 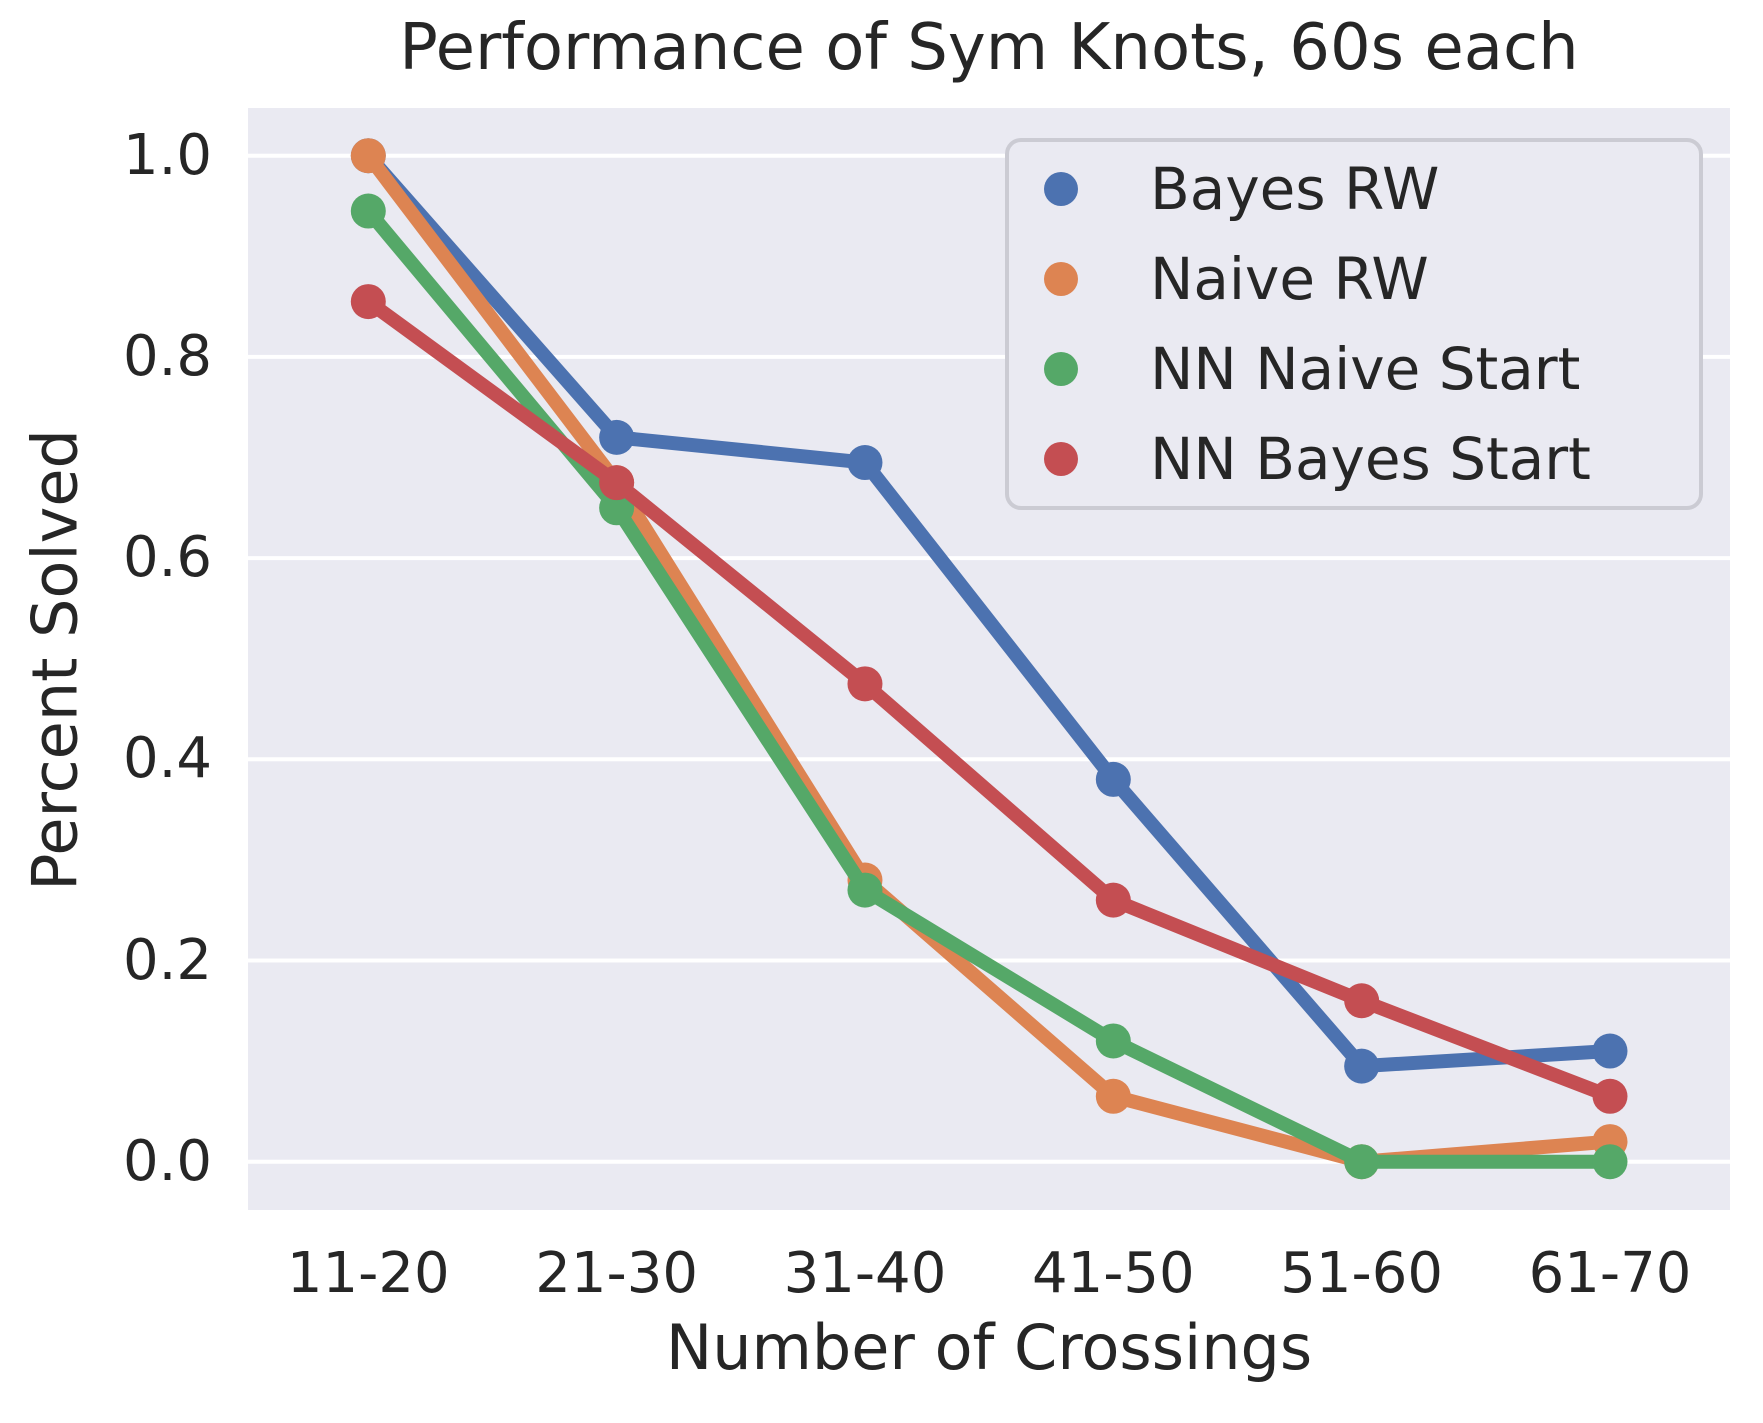 I want to click on y-tick-label: 0.4, so click(x=167, y=759).